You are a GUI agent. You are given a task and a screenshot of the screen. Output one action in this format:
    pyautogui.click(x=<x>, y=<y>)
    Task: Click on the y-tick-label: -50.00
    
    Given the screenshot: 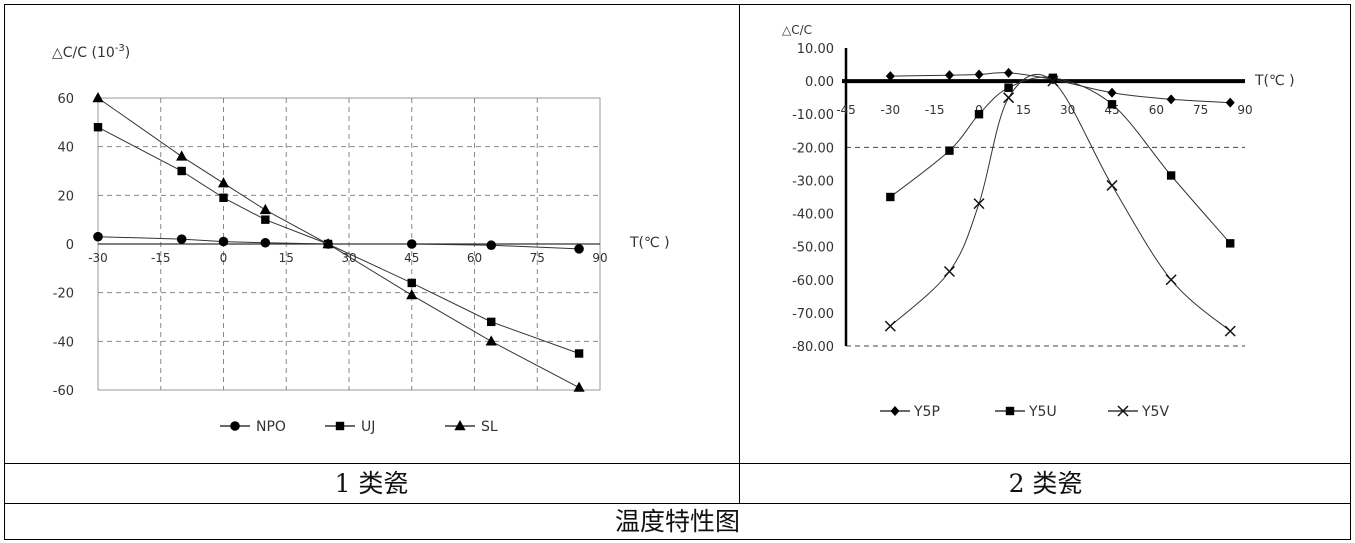 What is the action you would take?
    pyautogui.click(x=813, y=248)
    